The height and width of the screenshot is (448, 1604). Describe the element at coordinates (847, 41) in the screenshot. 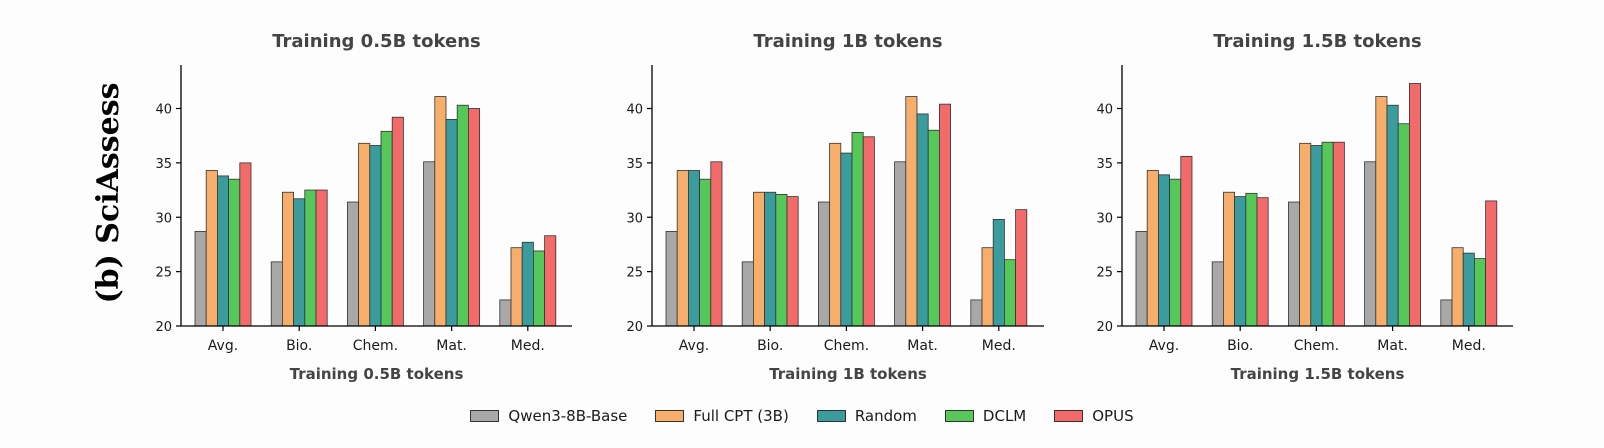

I see `chart-title: Training 1B tokens` at that location.